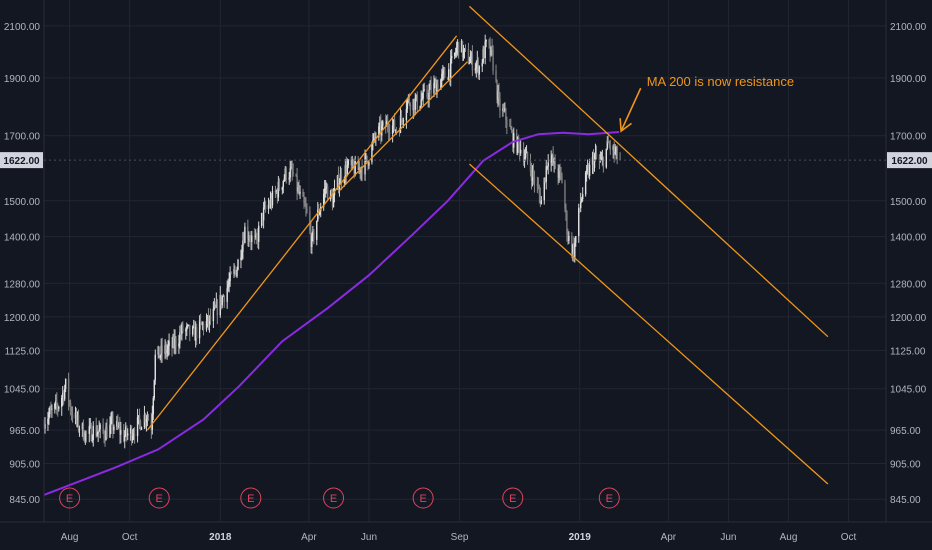  I want to click on x-tick-label: Jun, so click(369, 537).